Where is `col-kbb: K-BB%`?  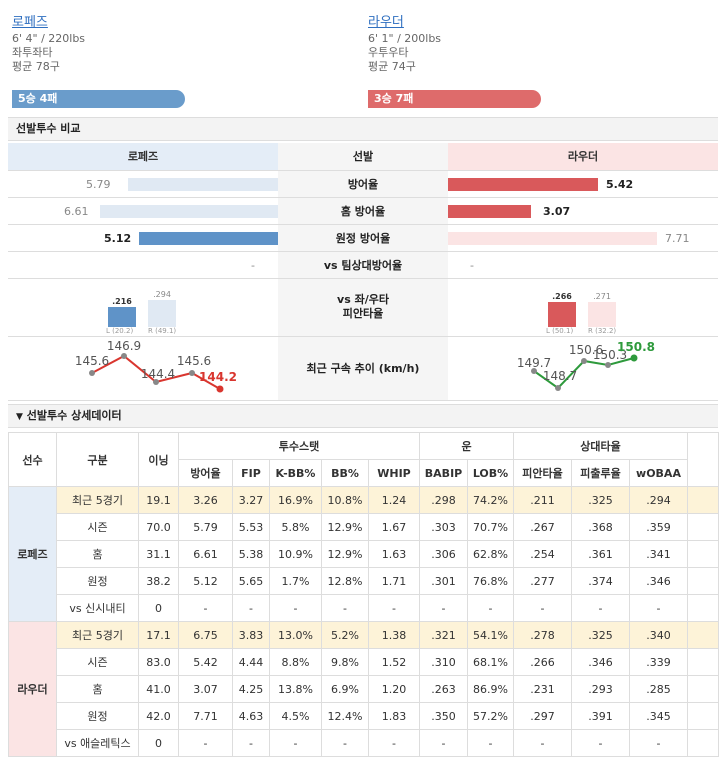 col-kbb: K-BB% is located at coordinates (295, 473).